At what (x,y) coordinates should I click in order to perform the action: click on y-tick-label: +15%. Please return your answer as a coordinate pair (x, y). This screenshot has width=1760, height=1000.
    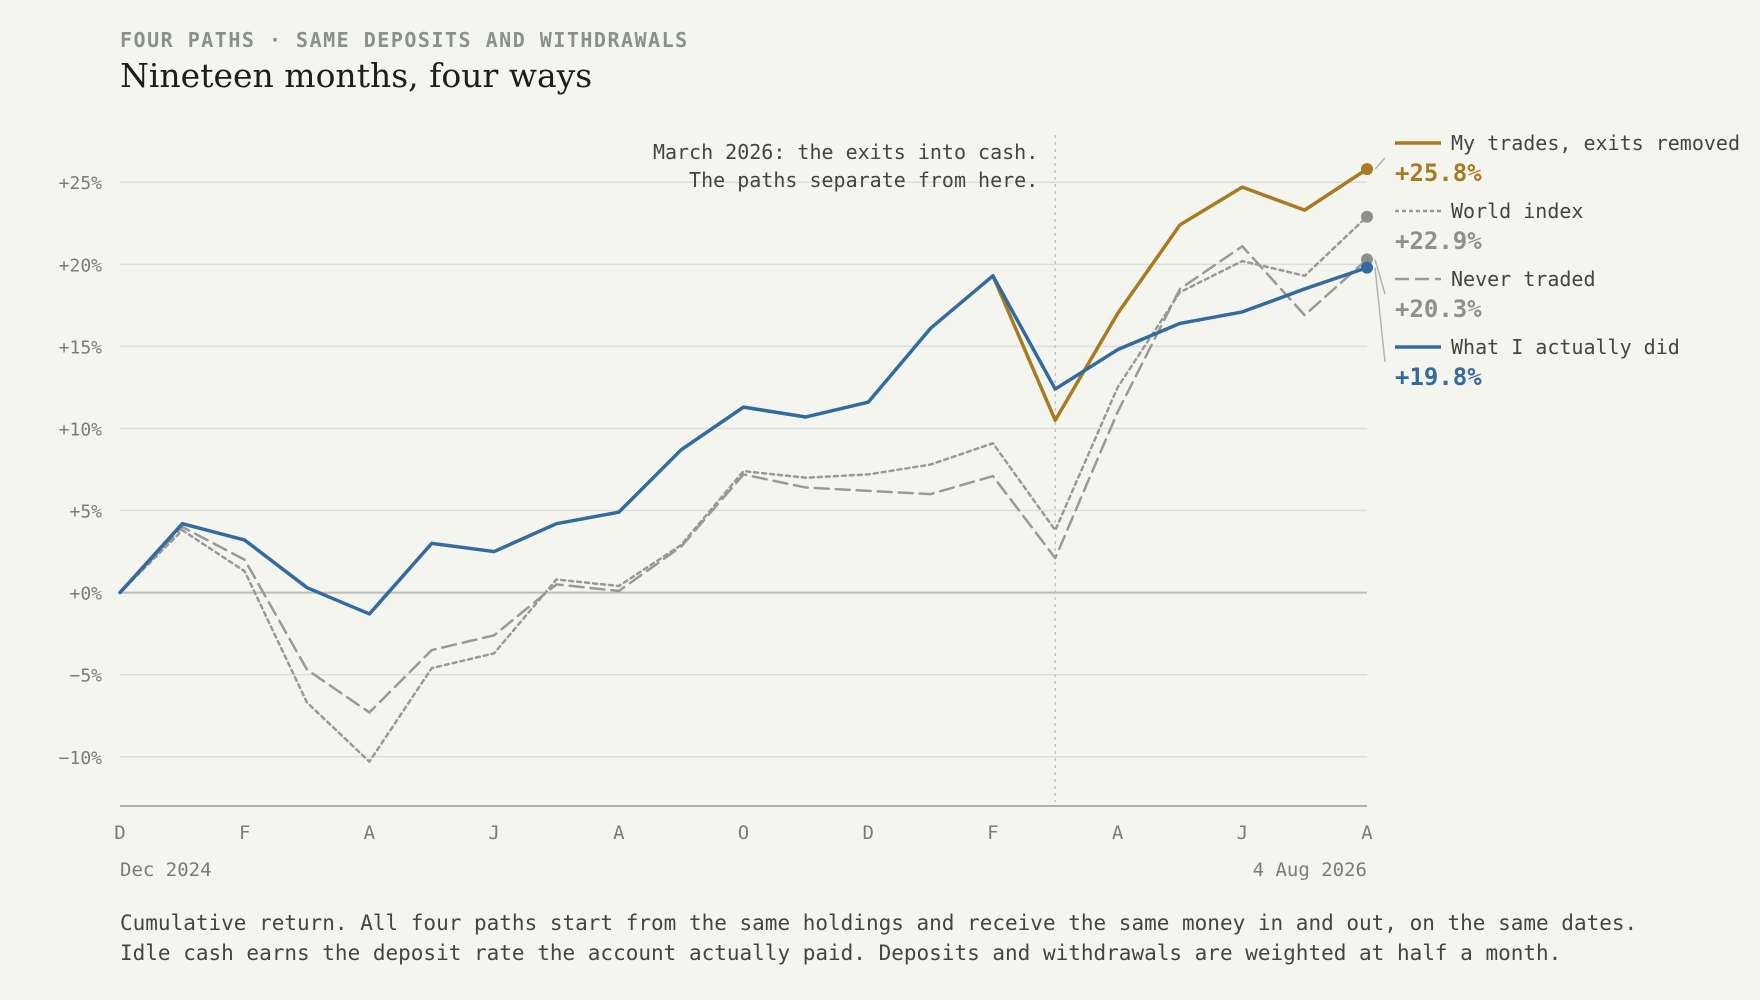
    Looking at the image, I should click on (81, 347).